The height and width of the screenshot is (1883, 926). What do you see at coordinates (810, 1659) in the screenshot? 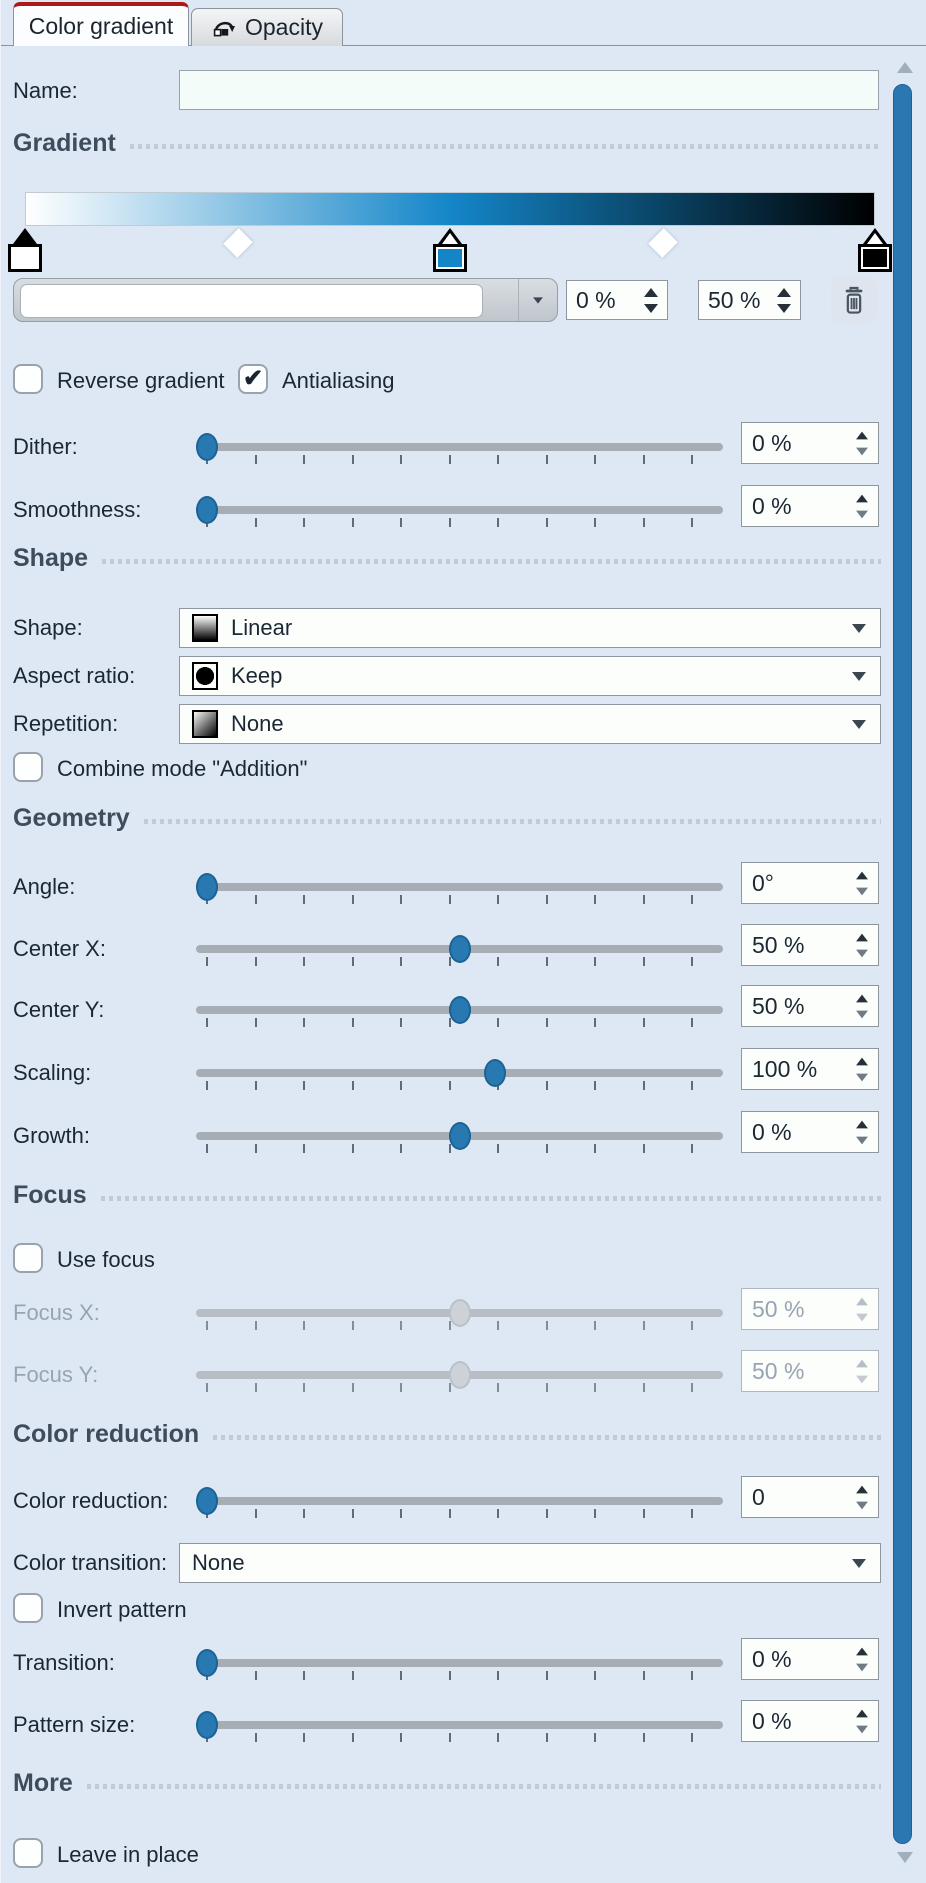
I see `transition-spinbox: 0 %` at bounding box center [810, 1659].